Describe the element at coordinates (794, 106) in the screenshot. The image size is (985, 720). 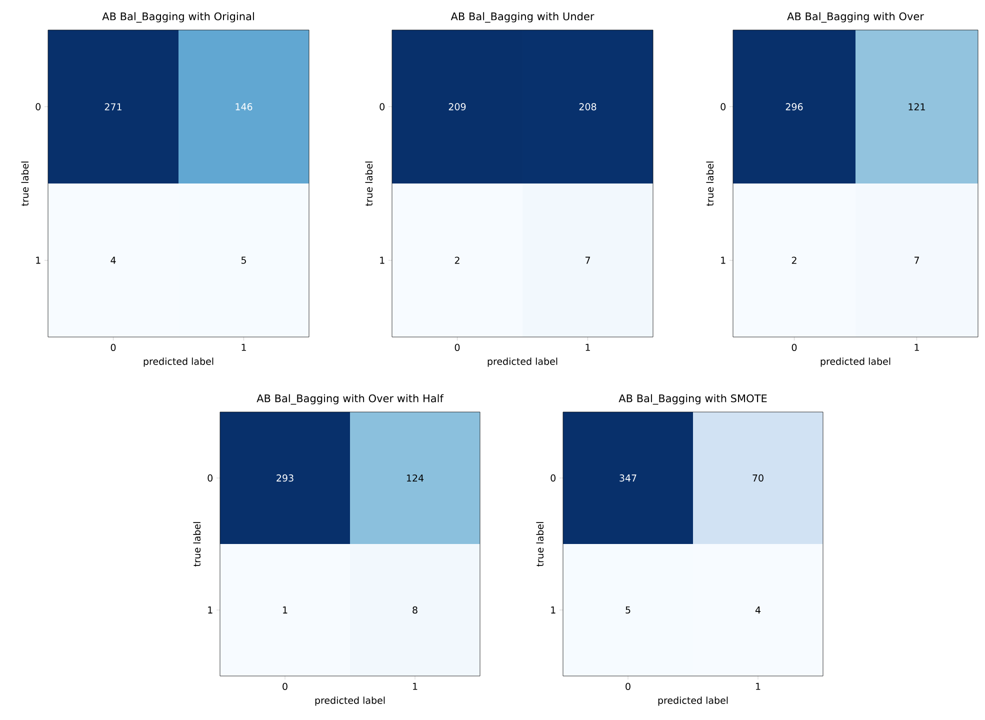
I see `data-label: 296` at that location.